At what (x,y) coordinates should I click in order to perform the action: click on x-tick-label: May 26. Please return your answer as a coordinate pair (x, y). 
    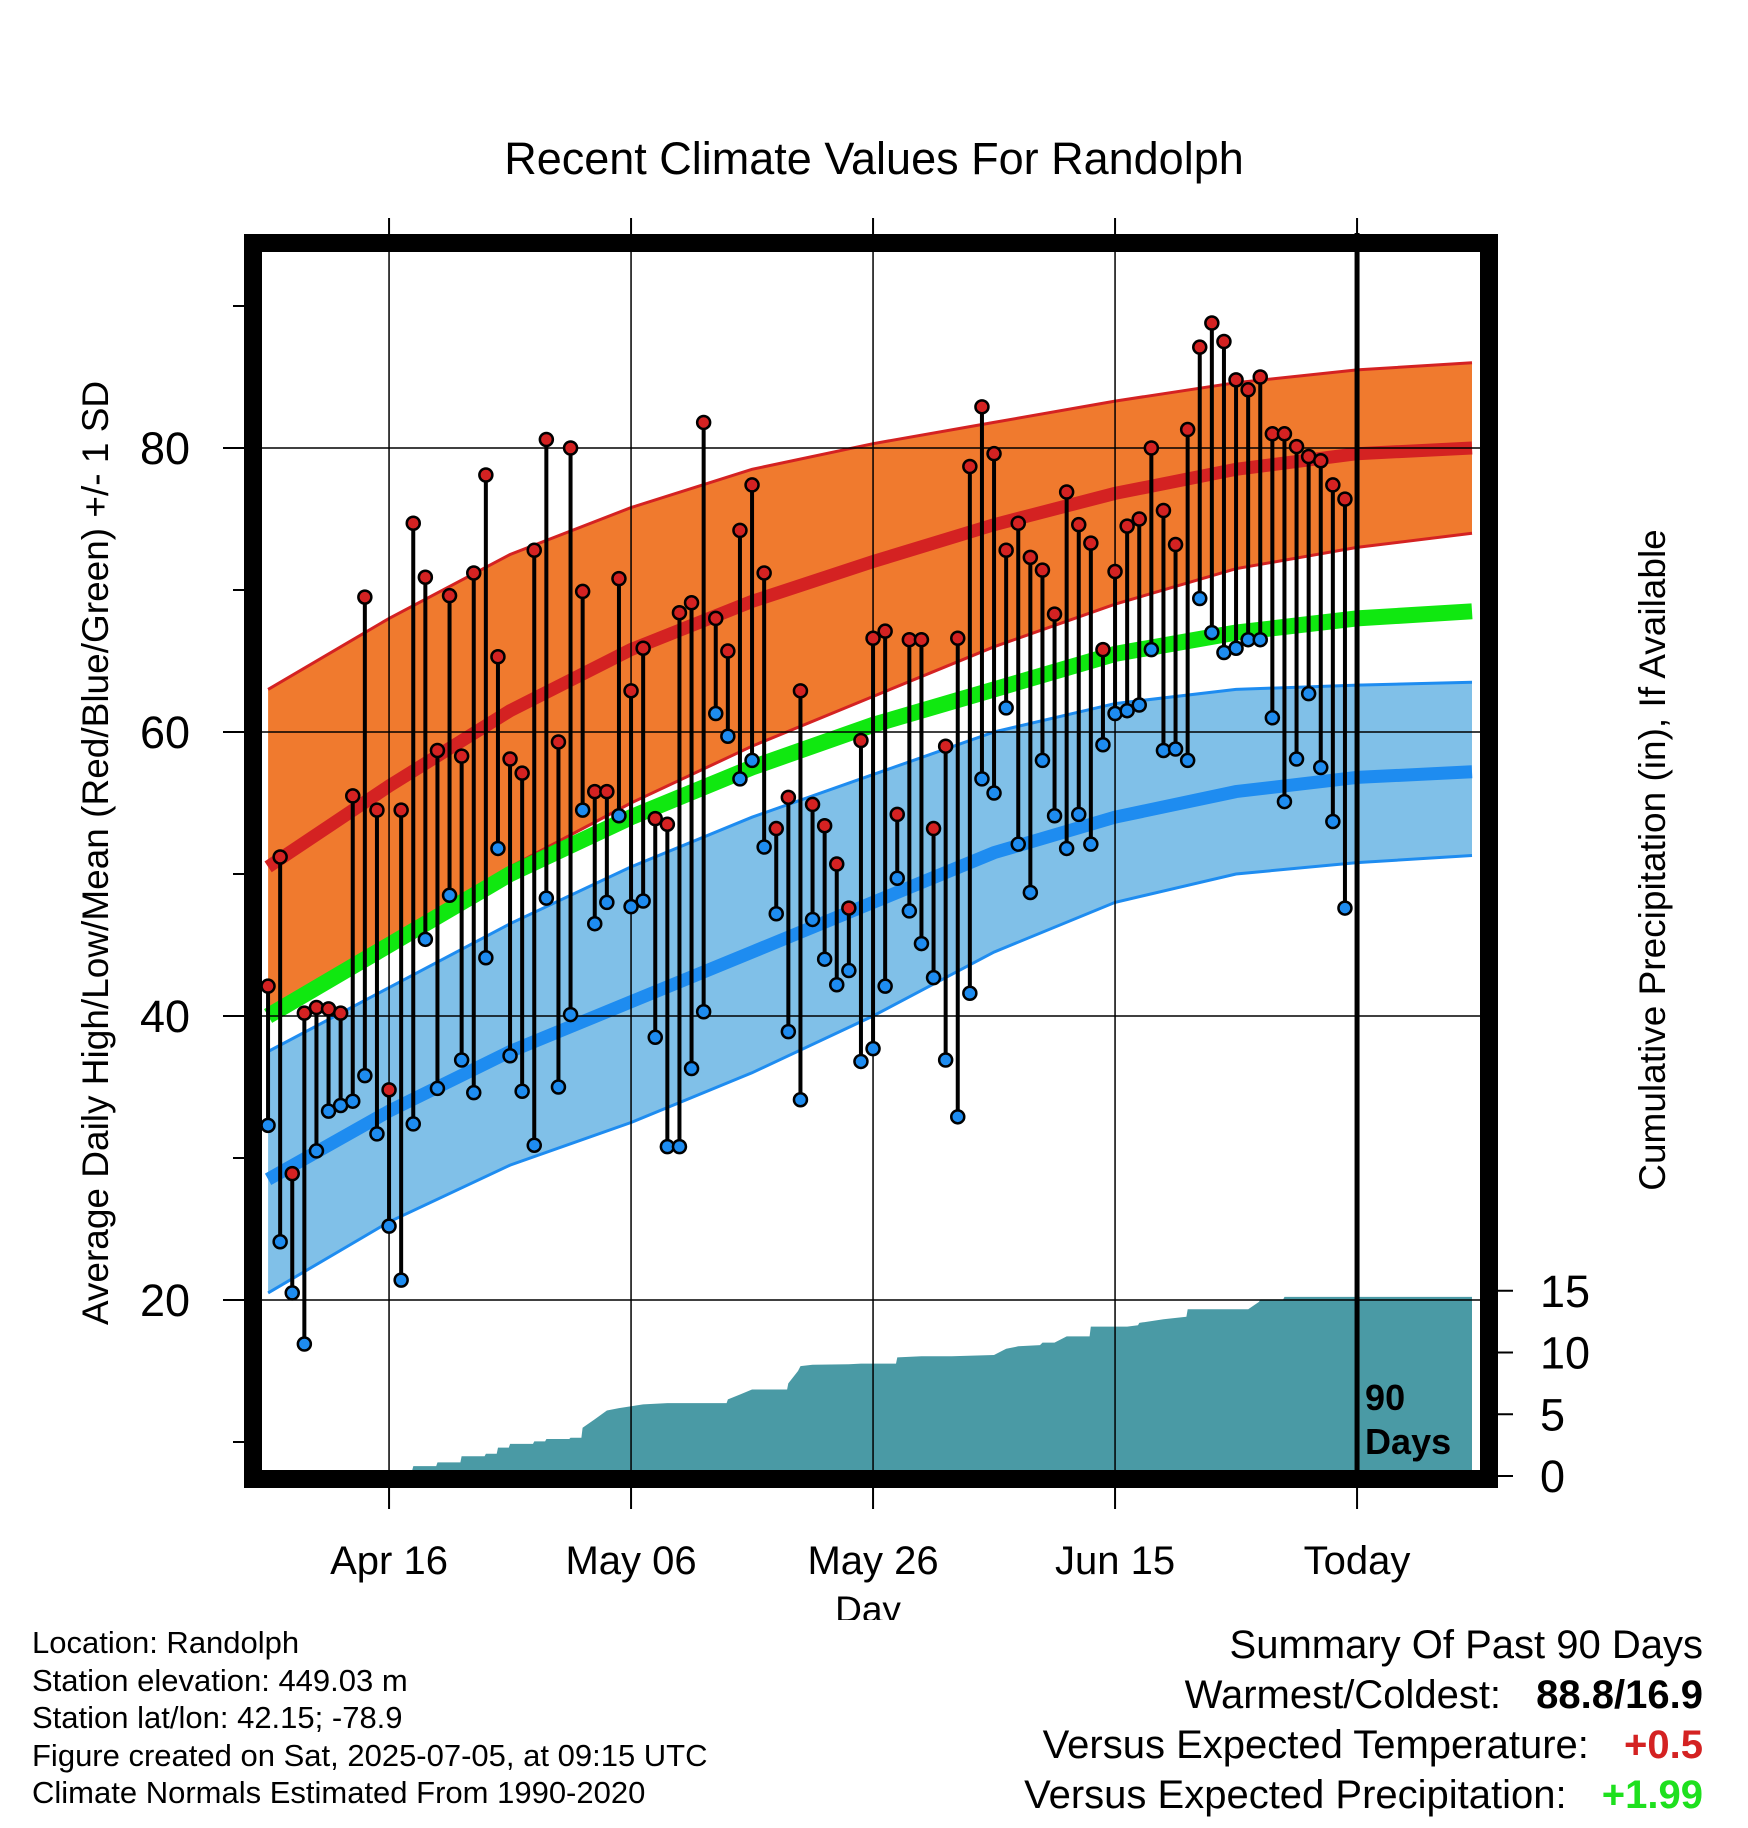
    Looking at the image, I should click on (872, 1561).